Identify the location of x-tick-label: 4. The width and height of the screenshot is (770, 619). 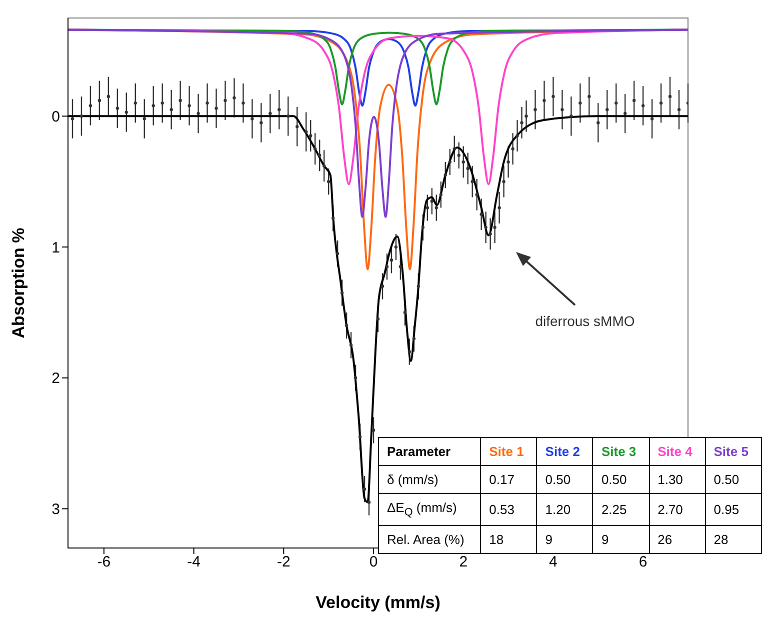
(553, 562).